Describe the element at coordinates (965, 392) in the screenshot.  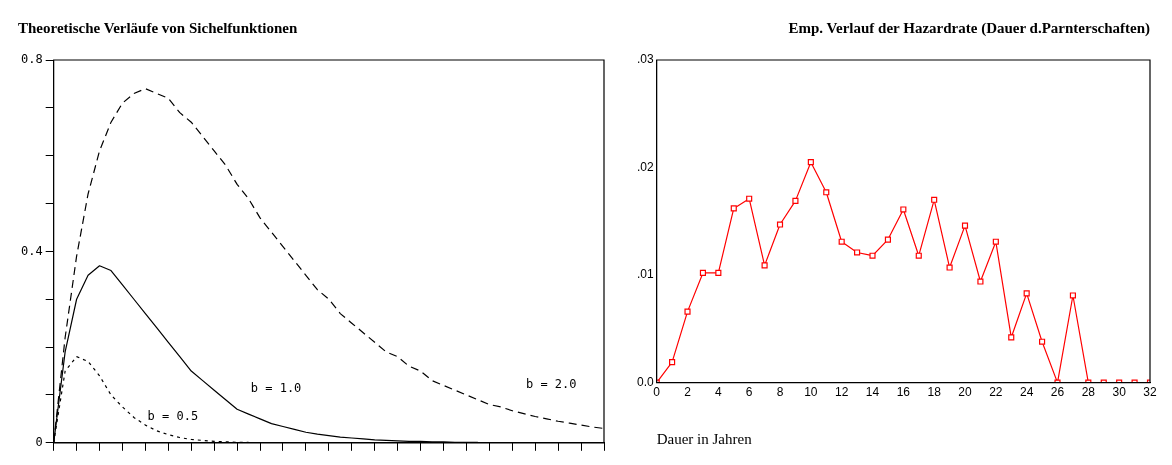
I see `x-tick-label: 20` at that location.